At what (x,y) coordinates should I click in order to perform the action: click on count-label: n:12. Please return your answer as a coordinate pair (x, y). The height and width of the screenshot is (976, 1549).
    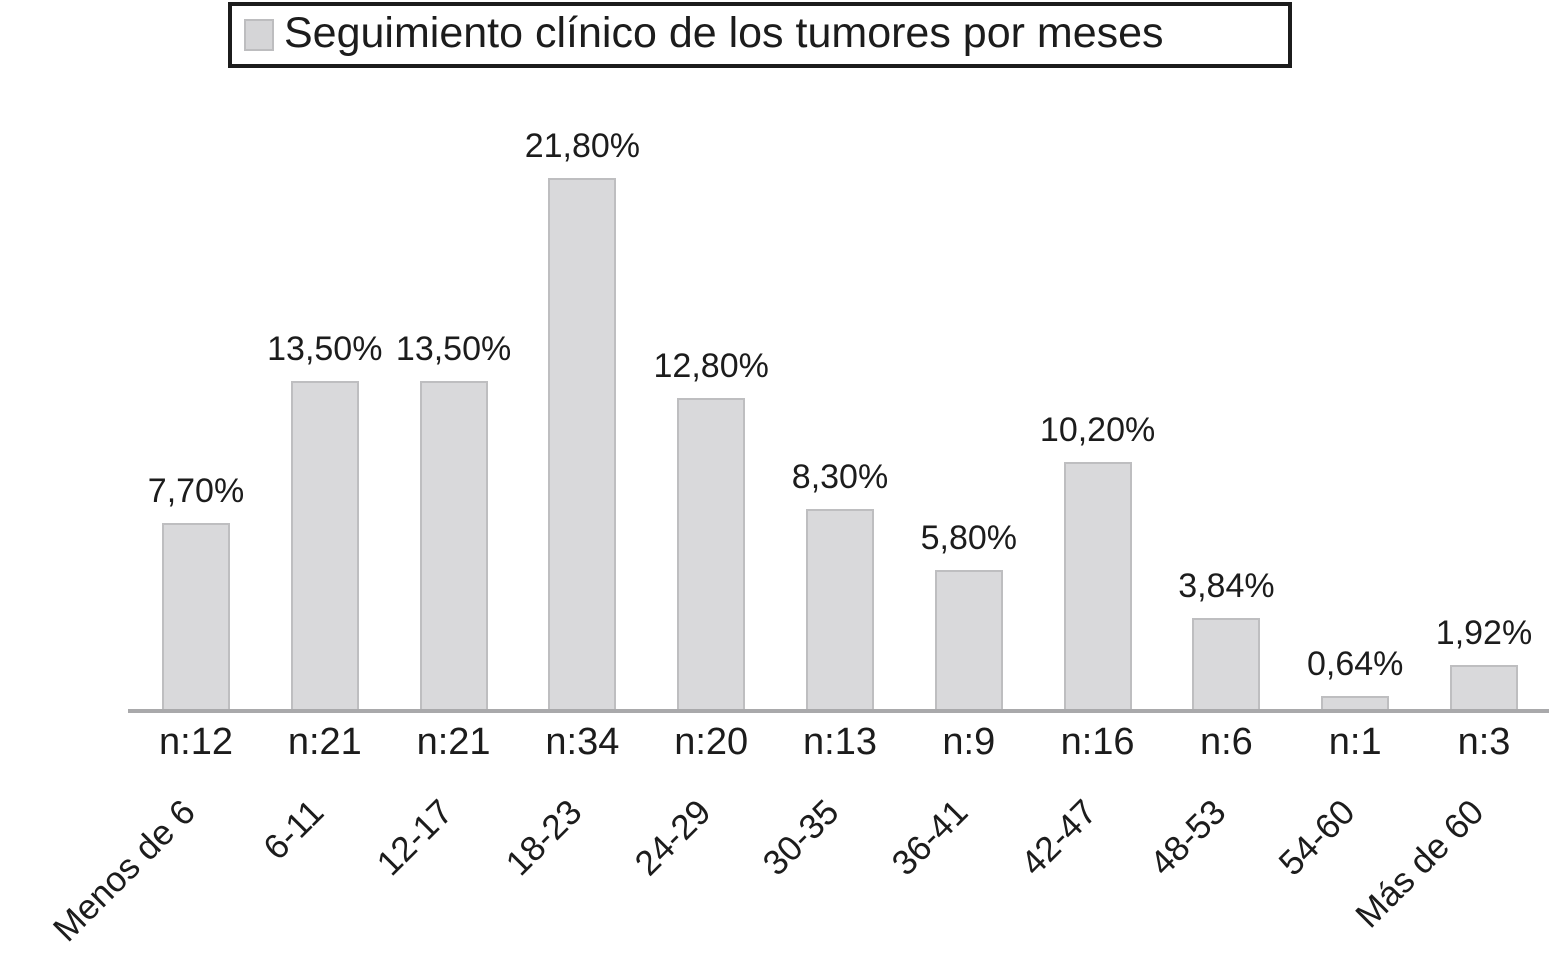
    Looking at the image, I should click on (196, 742).